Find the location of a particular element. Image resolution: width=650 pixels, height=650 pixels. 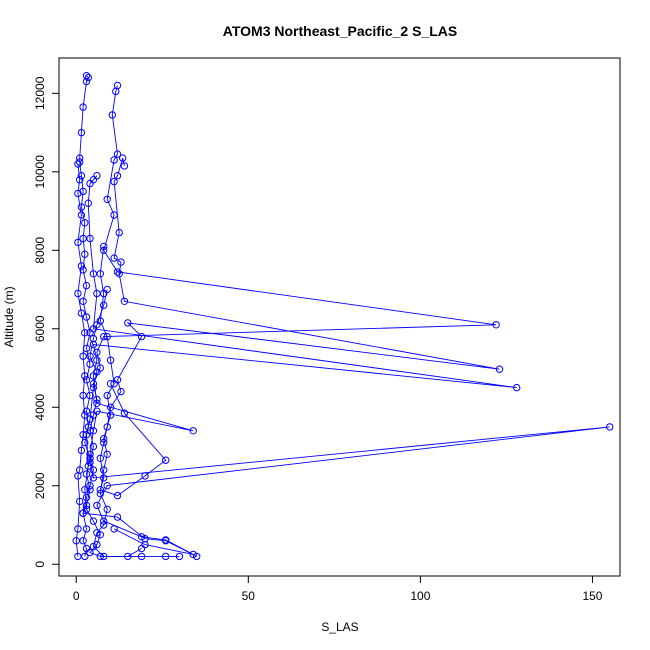

y-tick-label: 0 is located at coordinates (40, 564).